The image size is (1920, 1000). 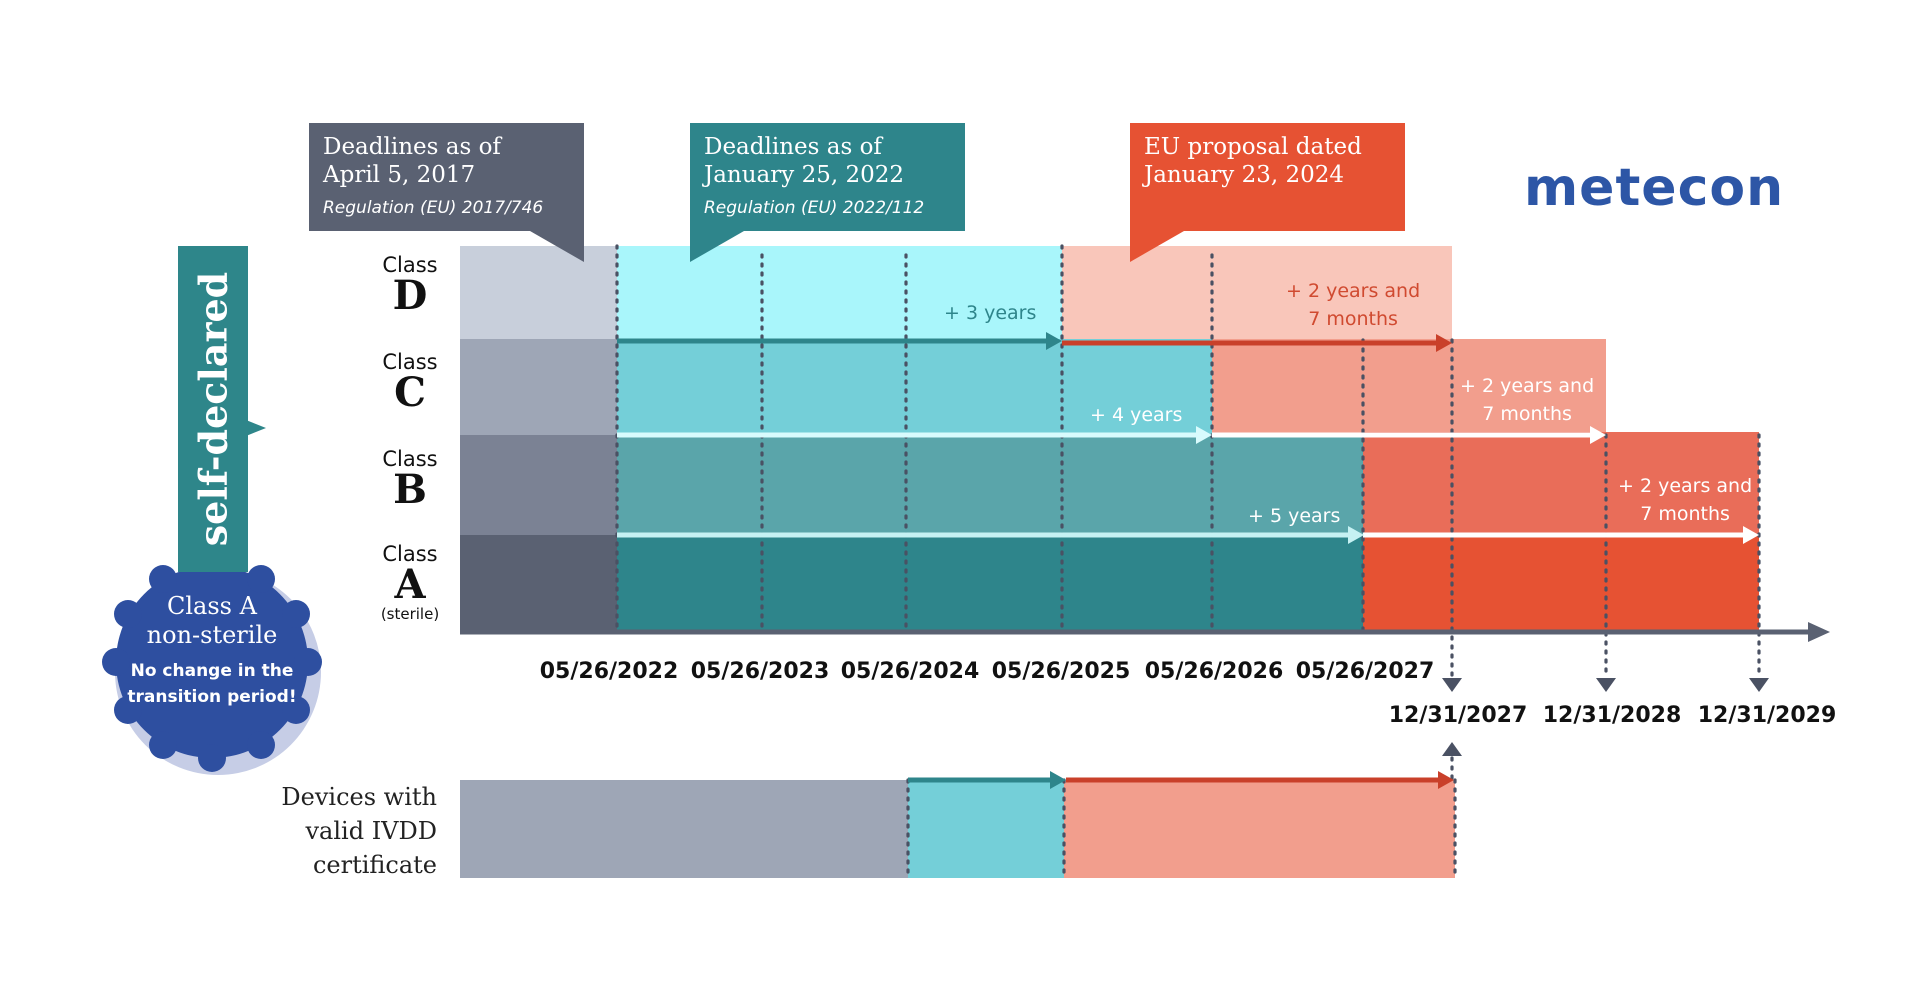 I want to click on callout-2017-tail, so click(x=557, y=246).